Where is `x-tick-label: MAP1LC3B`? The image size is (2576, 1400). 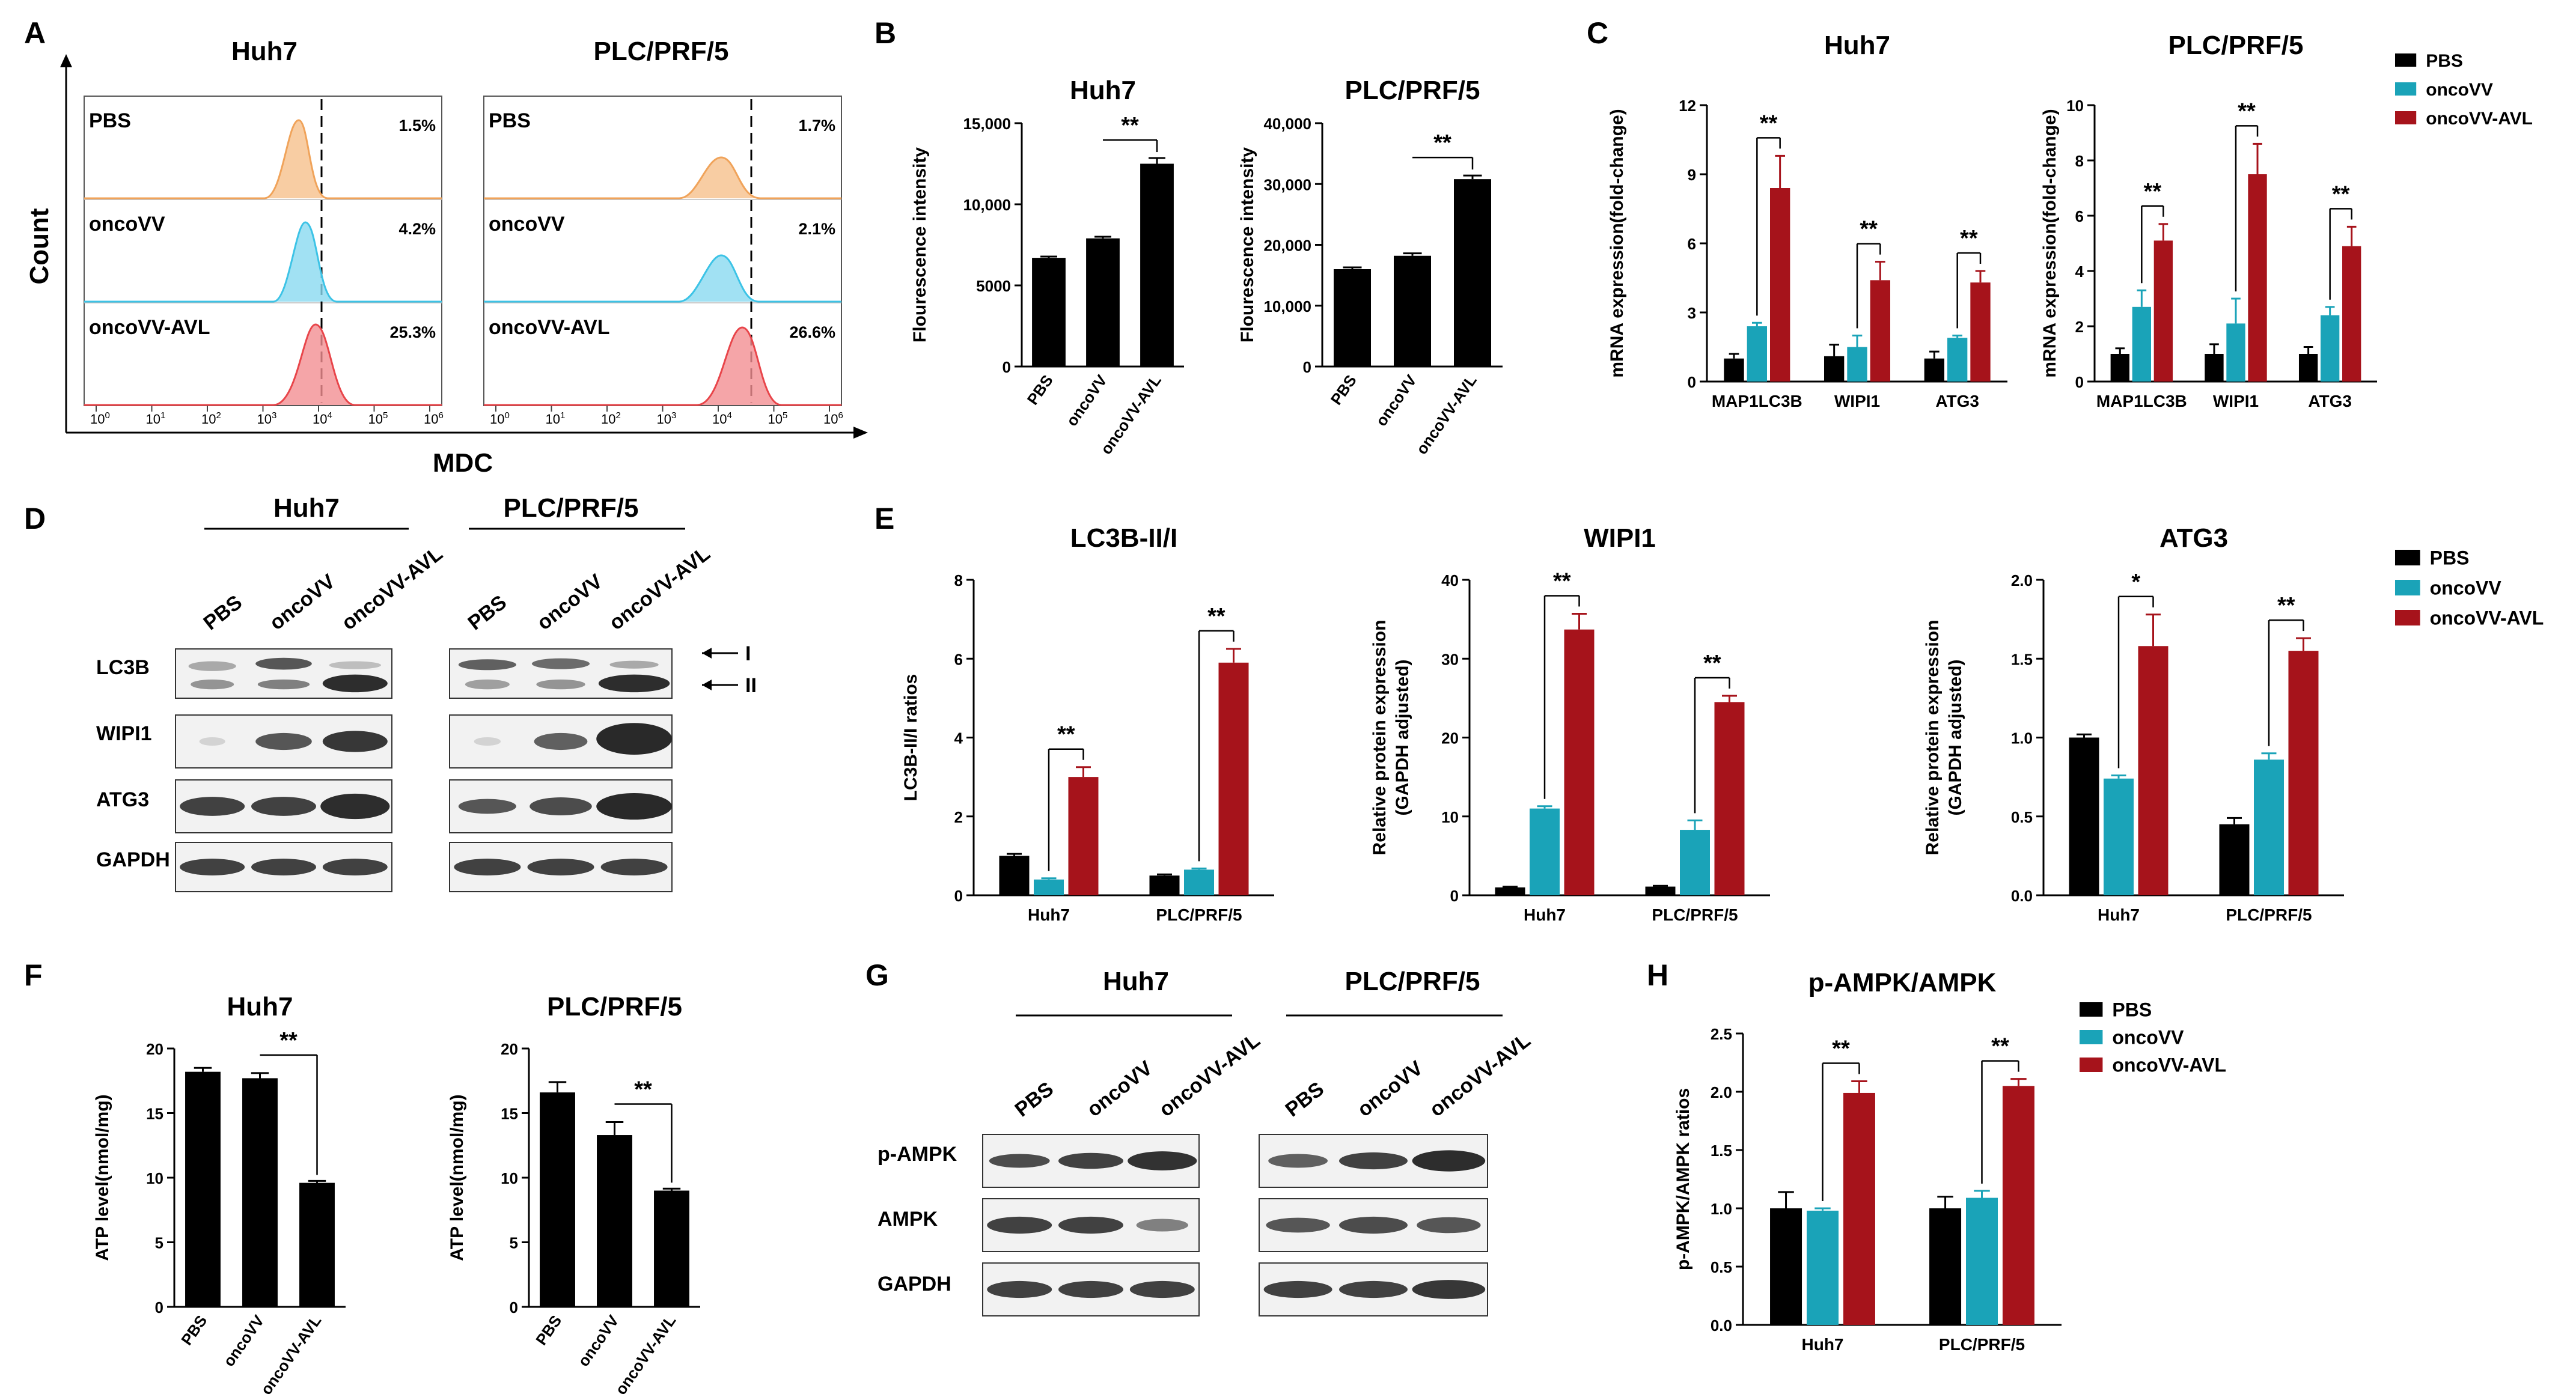 x-tick-label: MAP1LC3B is located at coordinates (2141, 401).